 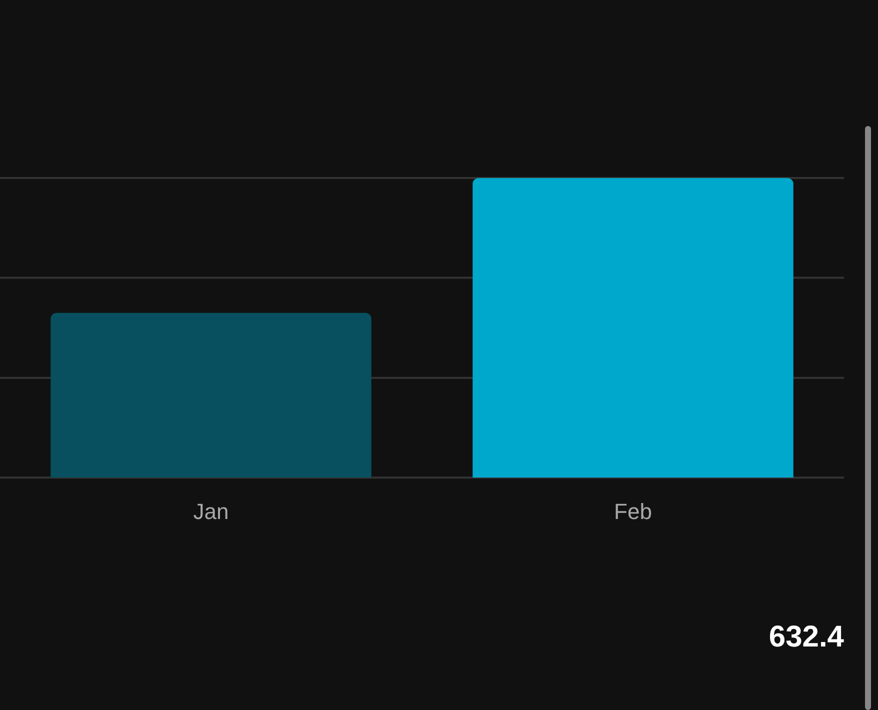 What do you see at coordinates (211, 511) in the screenshot?
I see `x-tick-label: Jan` at bounding box center [211, 511].